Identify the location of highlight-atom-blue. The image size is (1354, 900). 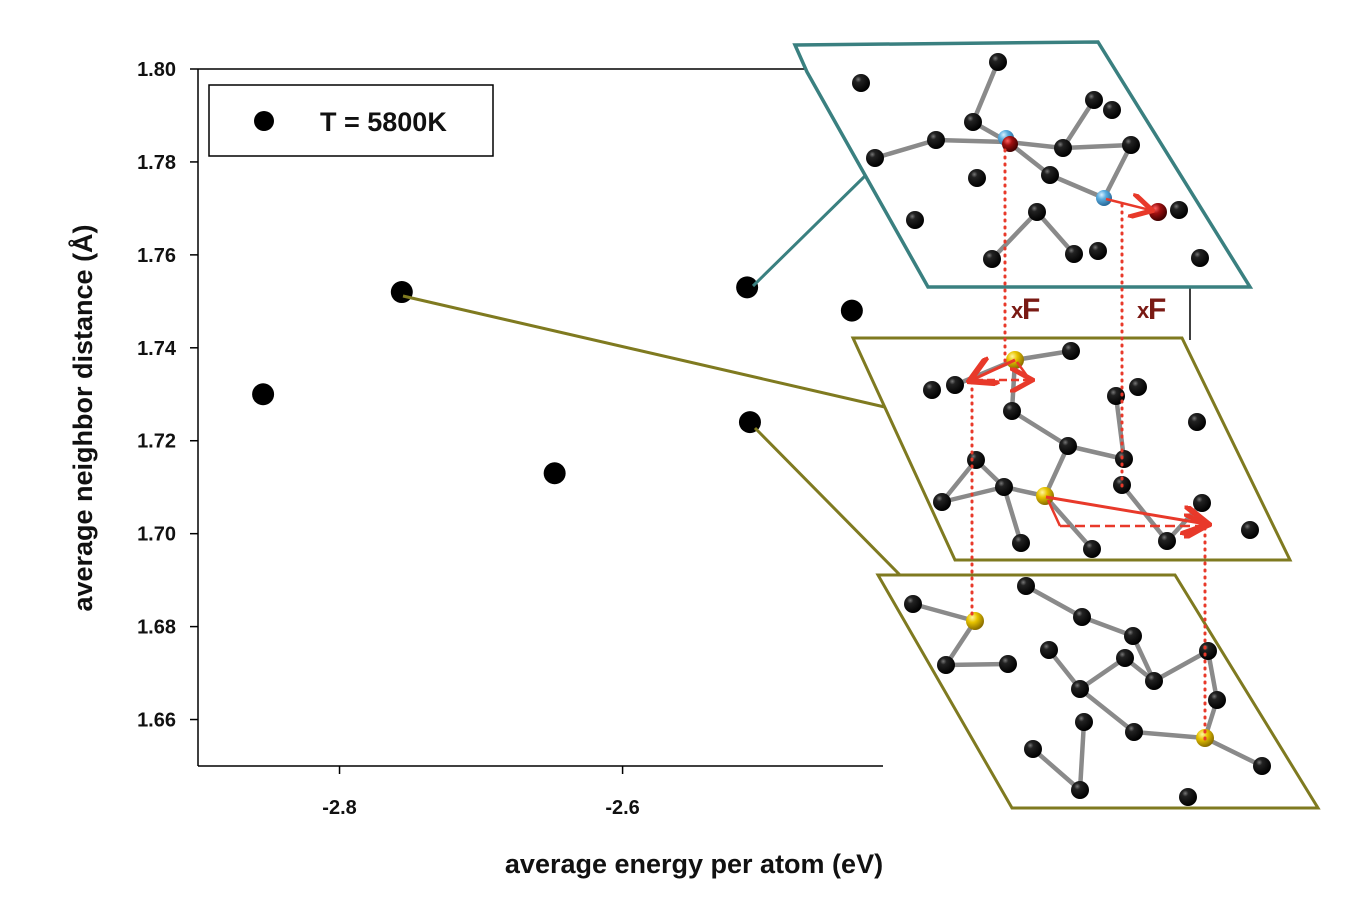
(1104, 198).